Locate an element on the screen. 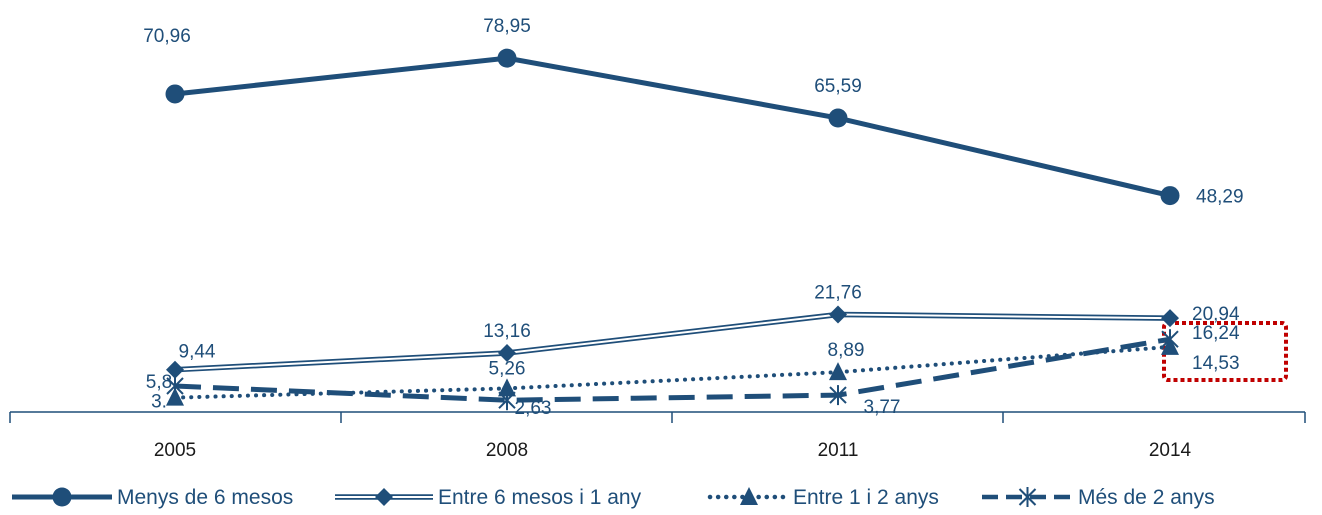 The image size is (1322, 515). legend-item-2: Entre 1 i 2 anys is located at coordinates (823, 497).